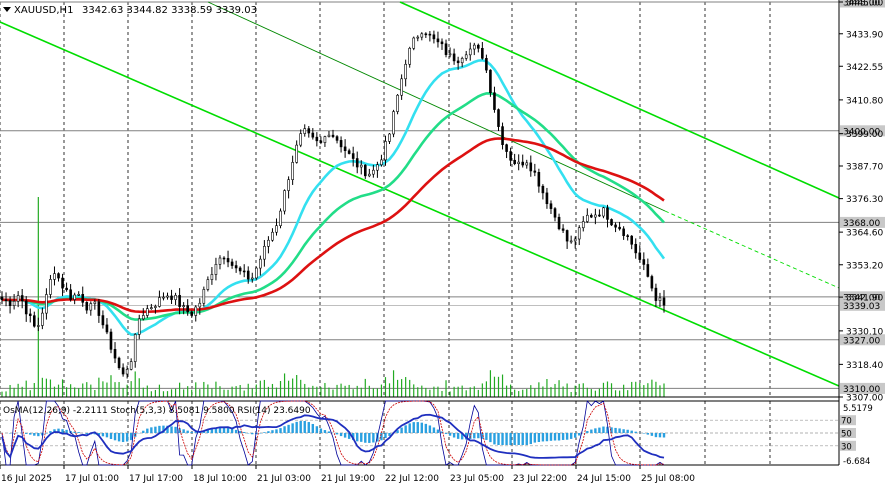  What do you see at coordinates (43, 10) in the screenshot?
I see `symbol-label: XAUUSD,H1` at bounding box center [43, 10].